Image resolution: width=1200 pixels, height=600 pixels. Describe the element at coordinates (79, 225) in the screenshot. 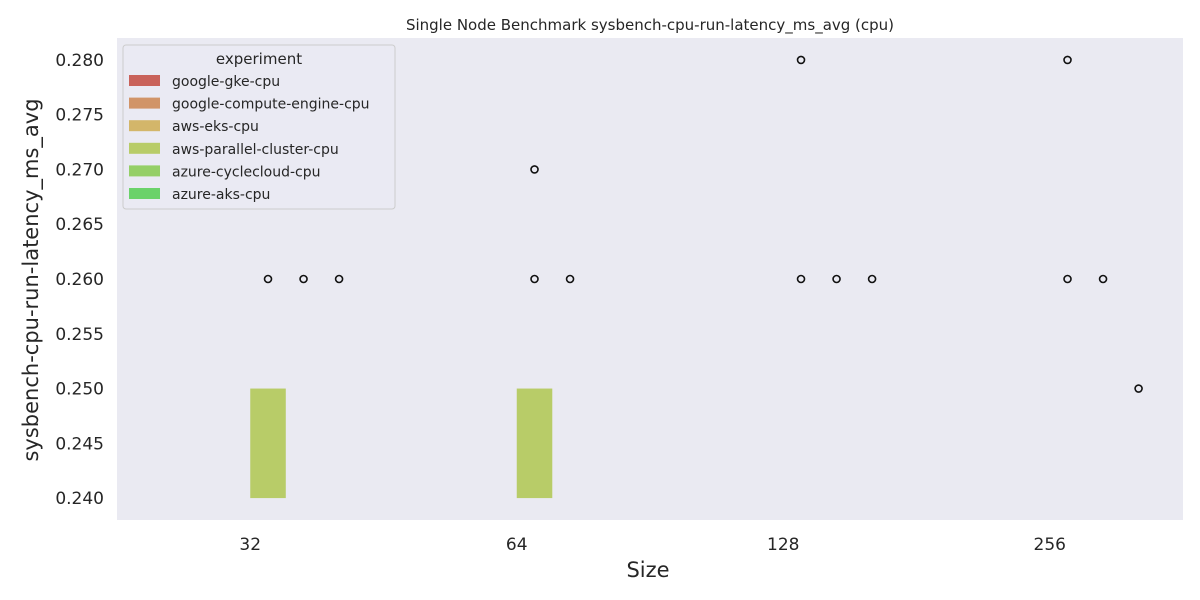

I see `y-tick-label: 0.265` at that location.